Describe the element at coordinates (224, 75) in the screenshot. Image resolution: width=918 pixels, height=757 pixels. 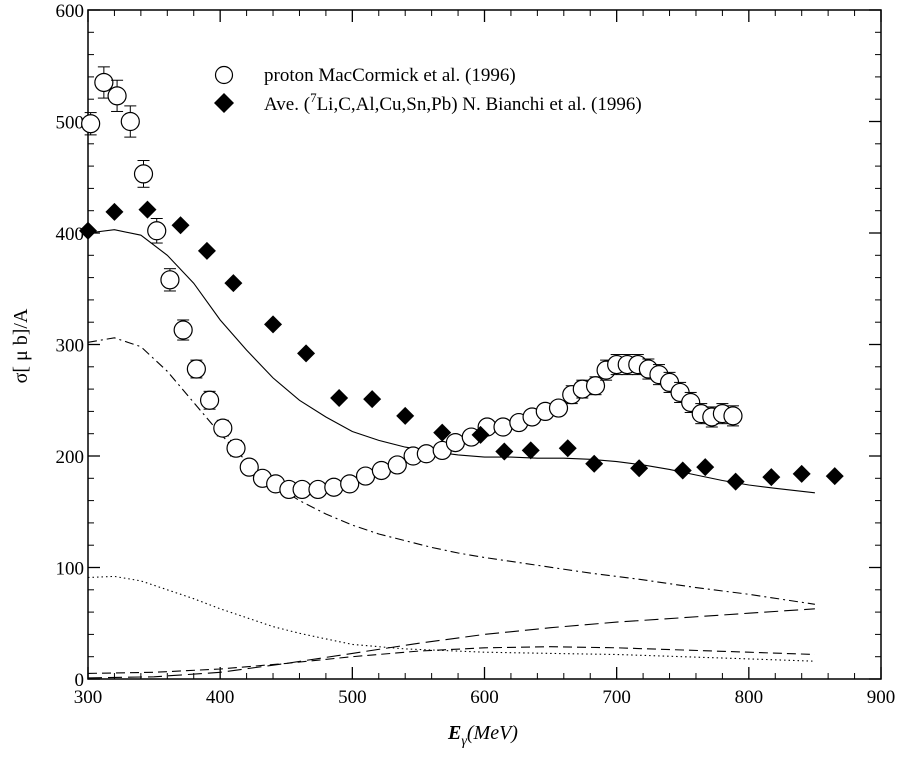
I see `legend-open-circle-marker` at that location.